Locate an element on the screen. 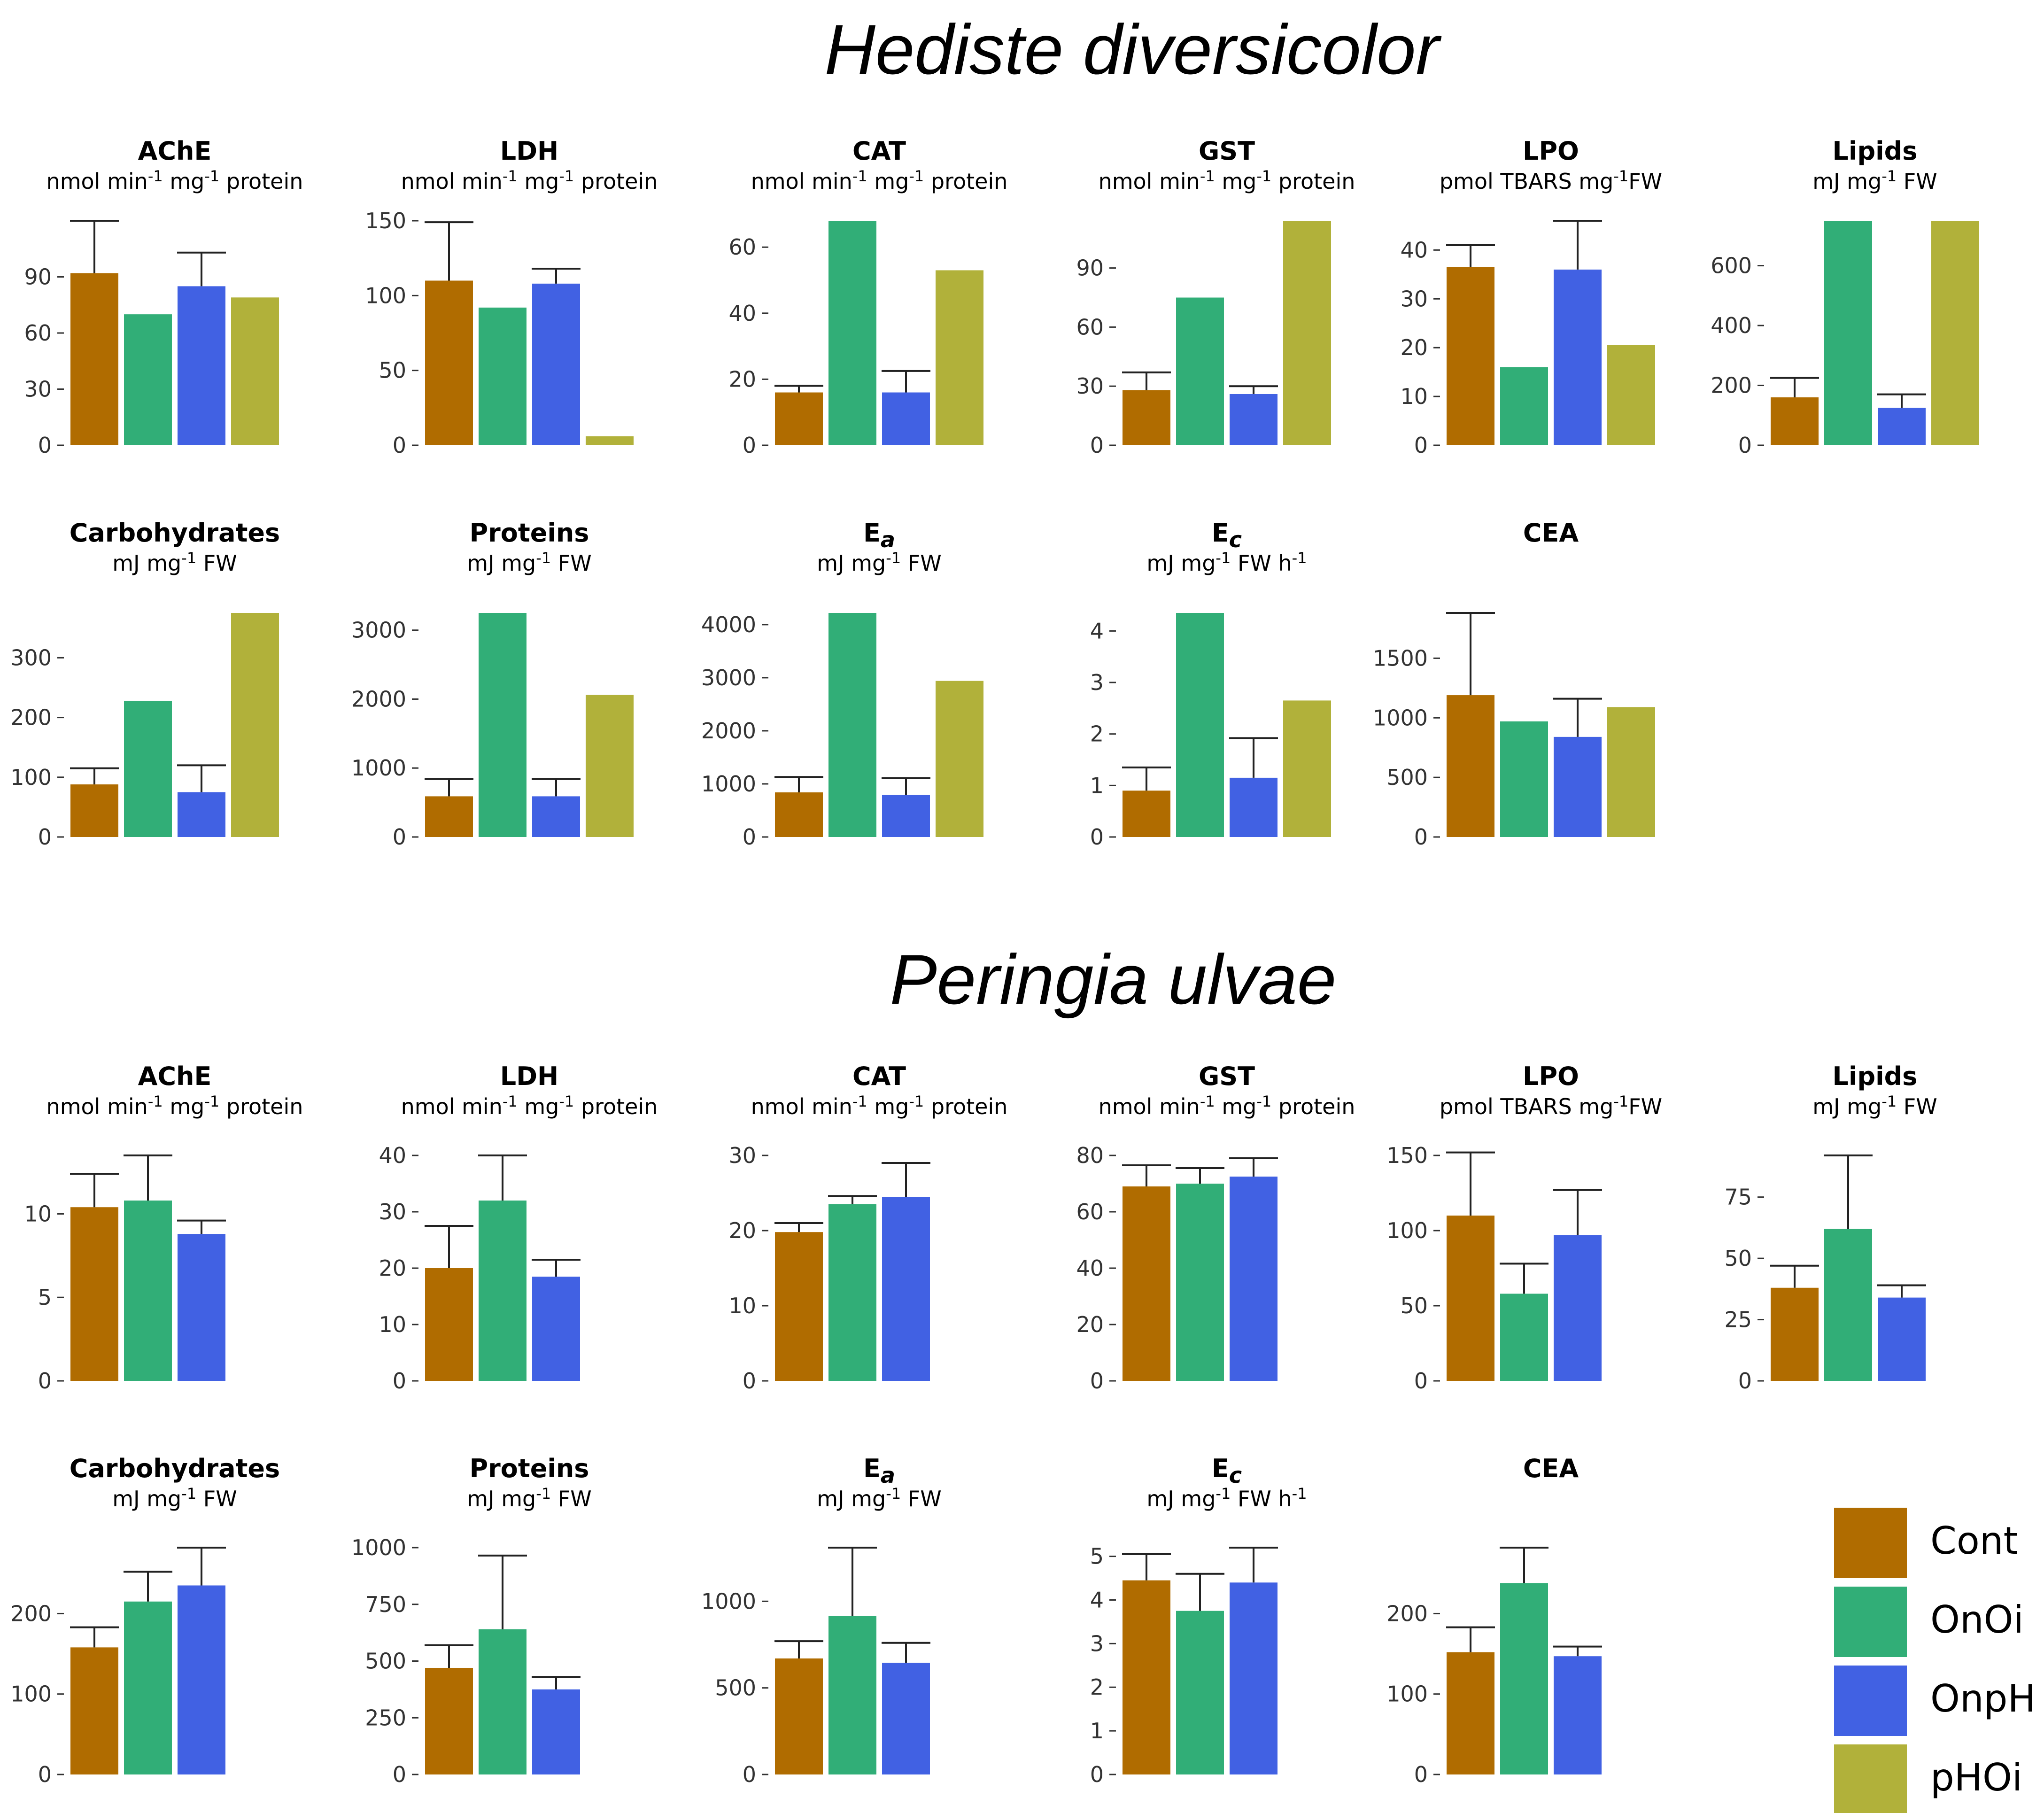  y-tick-label: 150 is located at coordinates (385, 220).